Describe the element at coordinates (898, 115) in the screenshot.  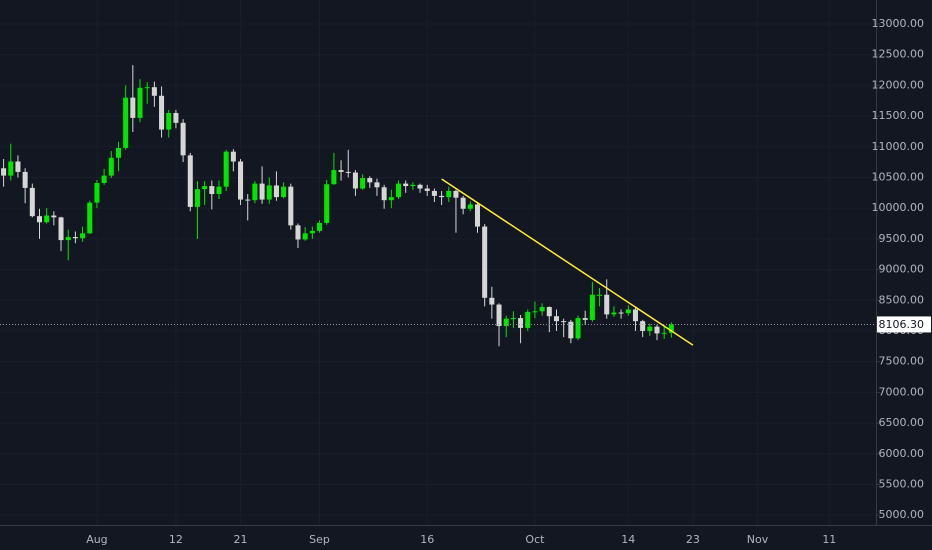
I see `y-tick-label: 11500.00` at that location.